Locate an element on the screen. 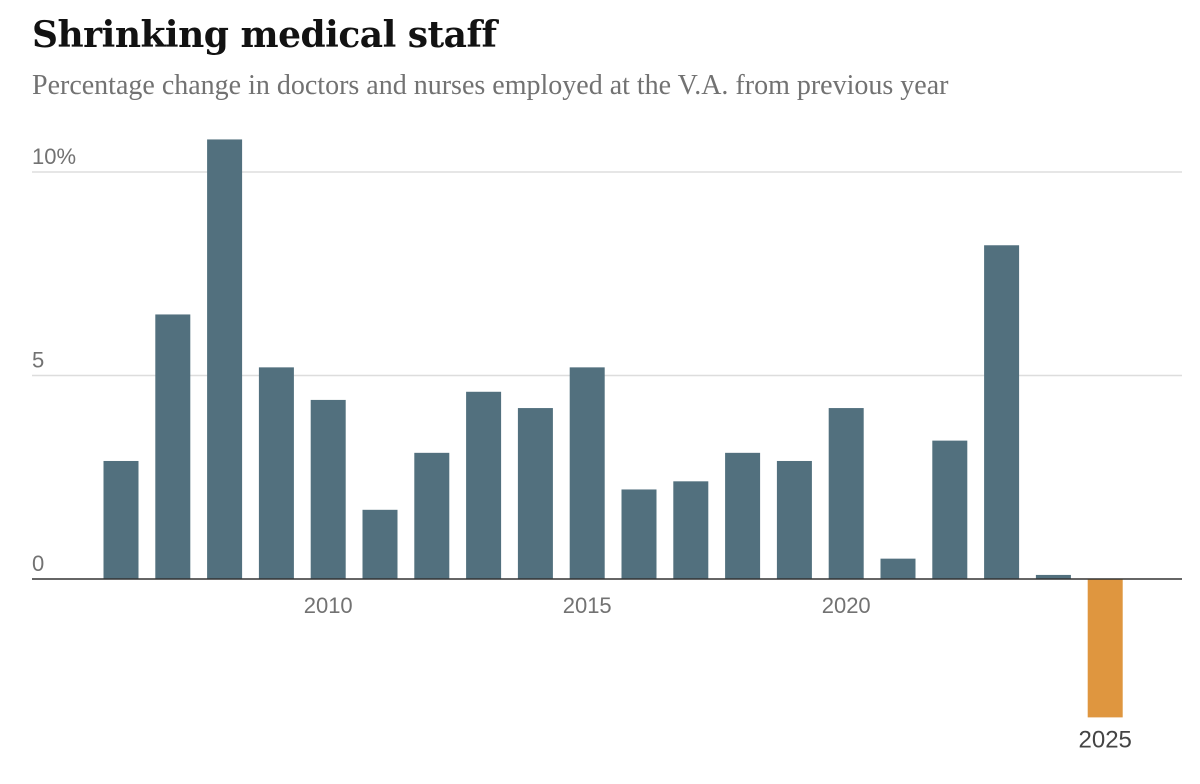 Image resolution: width=1200 pixels, height=784 pixels. bar-2015 is located at coordinates (587, 473).